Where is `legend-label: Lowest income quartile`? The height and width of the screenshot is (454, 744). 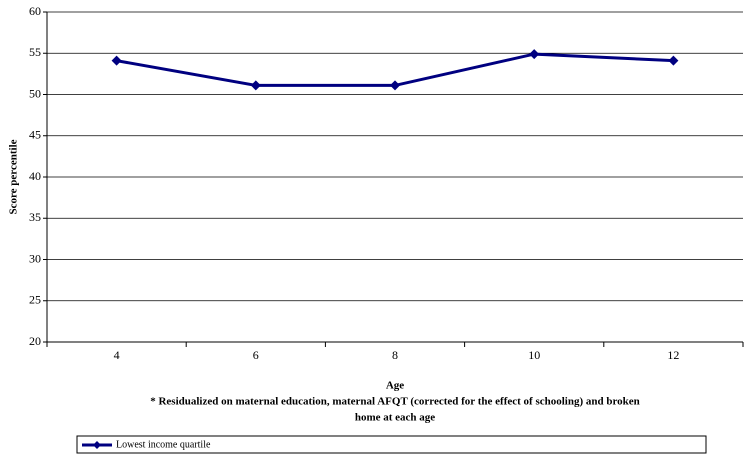 legend-label: Lowest income quartile is located at coordinates (163, 444).